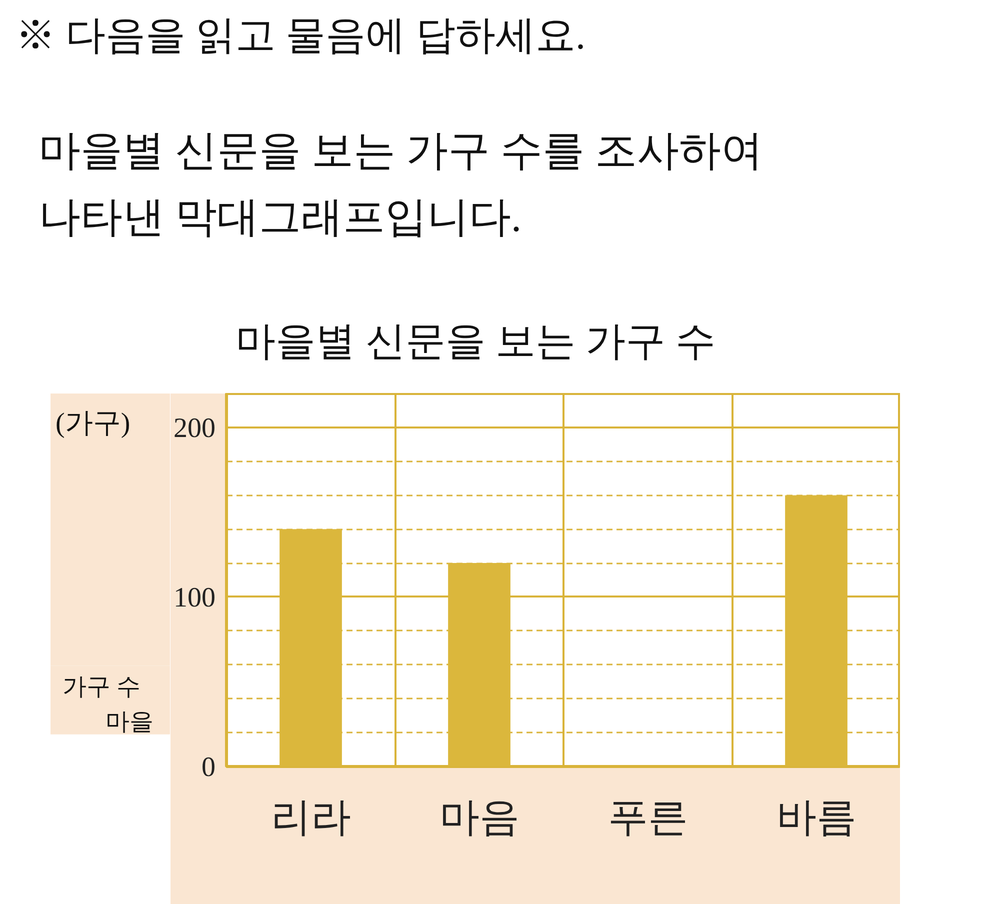 This screenshot has width=993, height=904. Describe the element at coordinates (101, 687) in the screenshot. I see `y-axis-title: 가구 수` at that location.